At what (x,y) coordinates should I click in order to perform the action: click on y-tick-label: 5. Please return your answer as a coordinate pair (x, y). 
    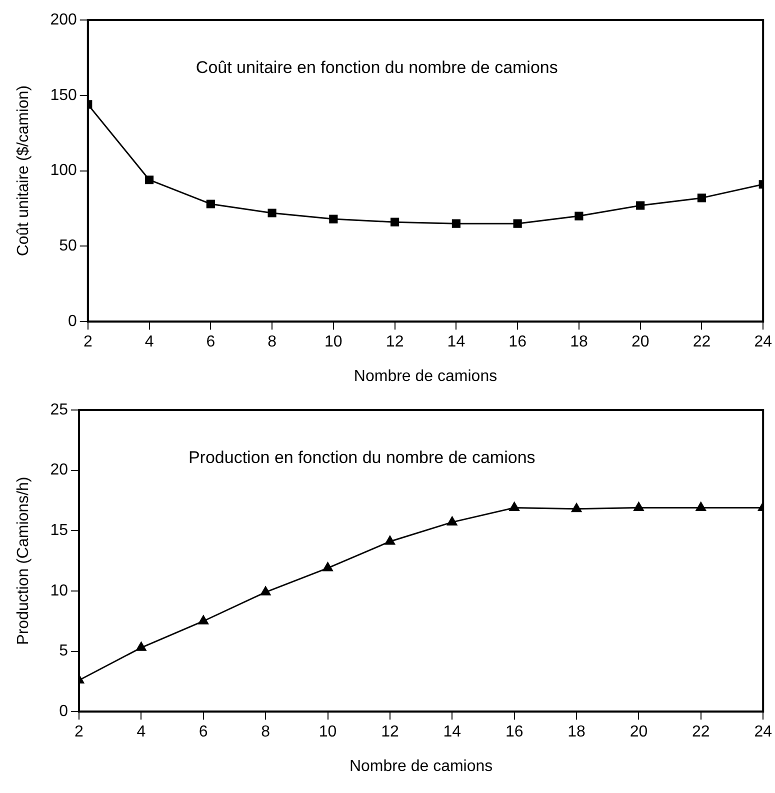
    Looking at the image, I should click on (63, 651).